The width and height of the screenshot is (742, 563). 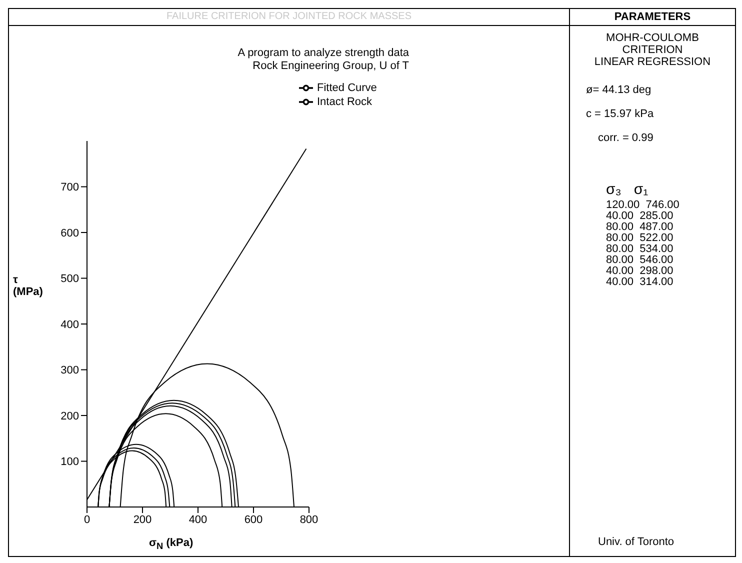 I want to click on x-axis-title: σ$_{N}$ (kPa), so click(x=171, y=544).